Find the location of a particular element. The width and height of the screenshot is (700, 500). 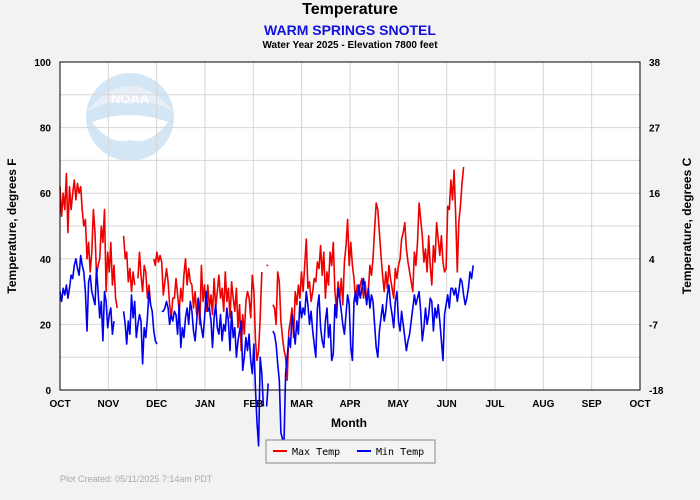

x-tick-label: JAN is located at coordinates (205, 404).